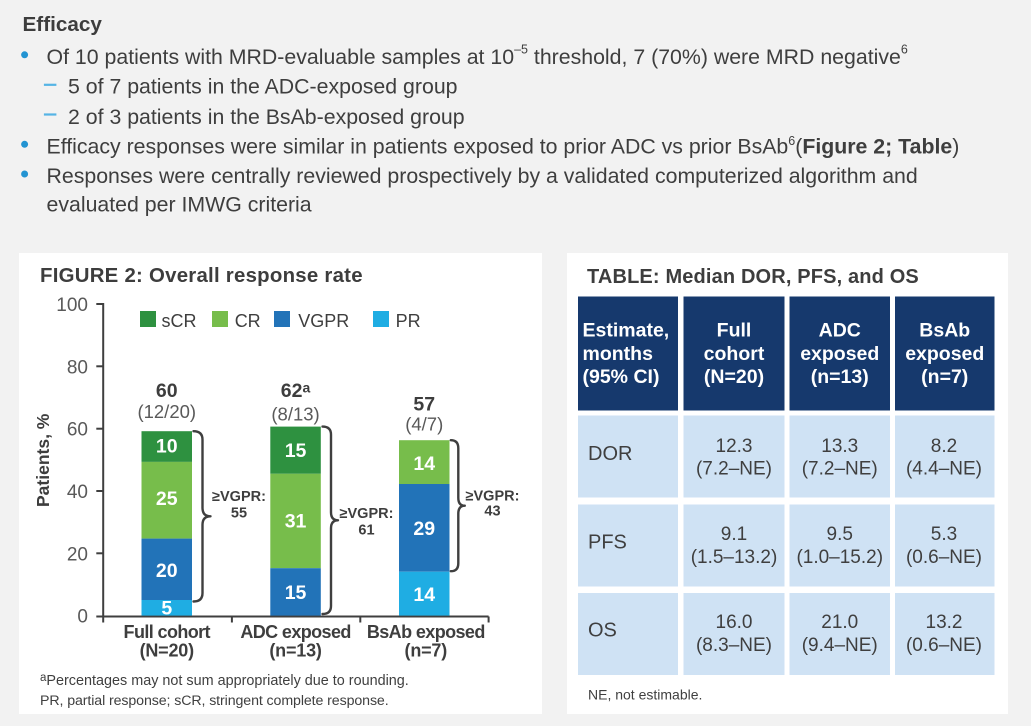 The image size is (1031, 726). I want to click on svg-text: 16.0, so click(734, 622).